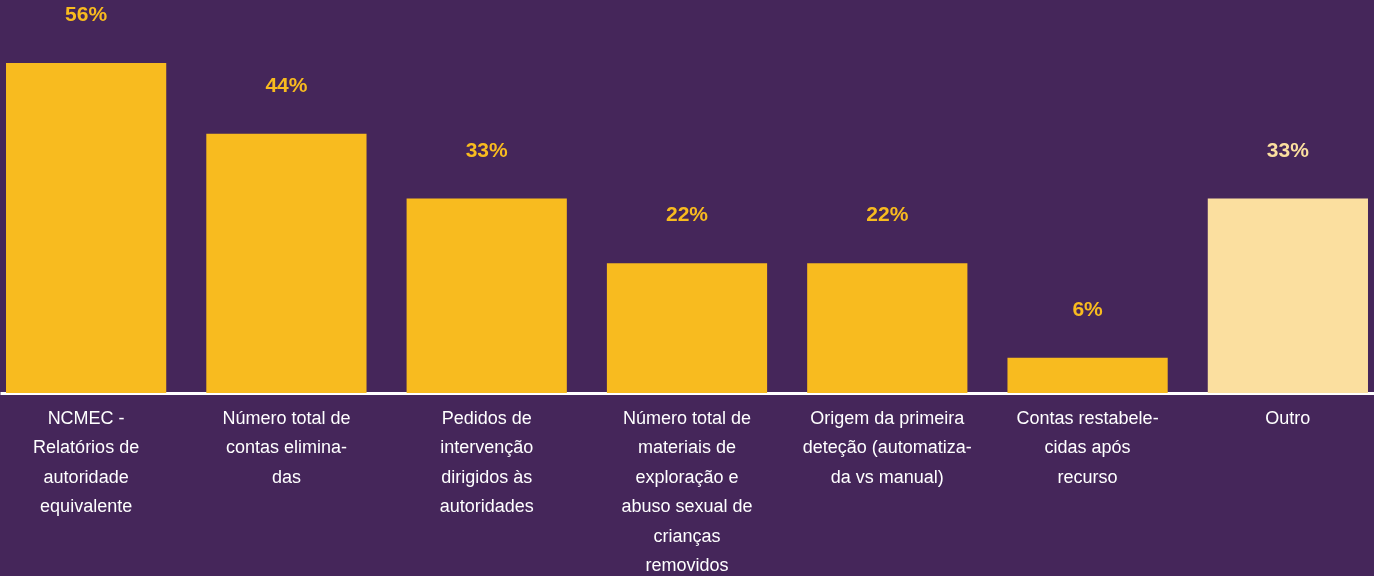 Image resolution: width=1374 pixels, height=576 pixels. What do you see at coordinates (887, 447) in the screenshot?
I see `x-tick-label: Origem da primeira deteção (automatiza- da vs manual)` at bounding box center [887, 447].